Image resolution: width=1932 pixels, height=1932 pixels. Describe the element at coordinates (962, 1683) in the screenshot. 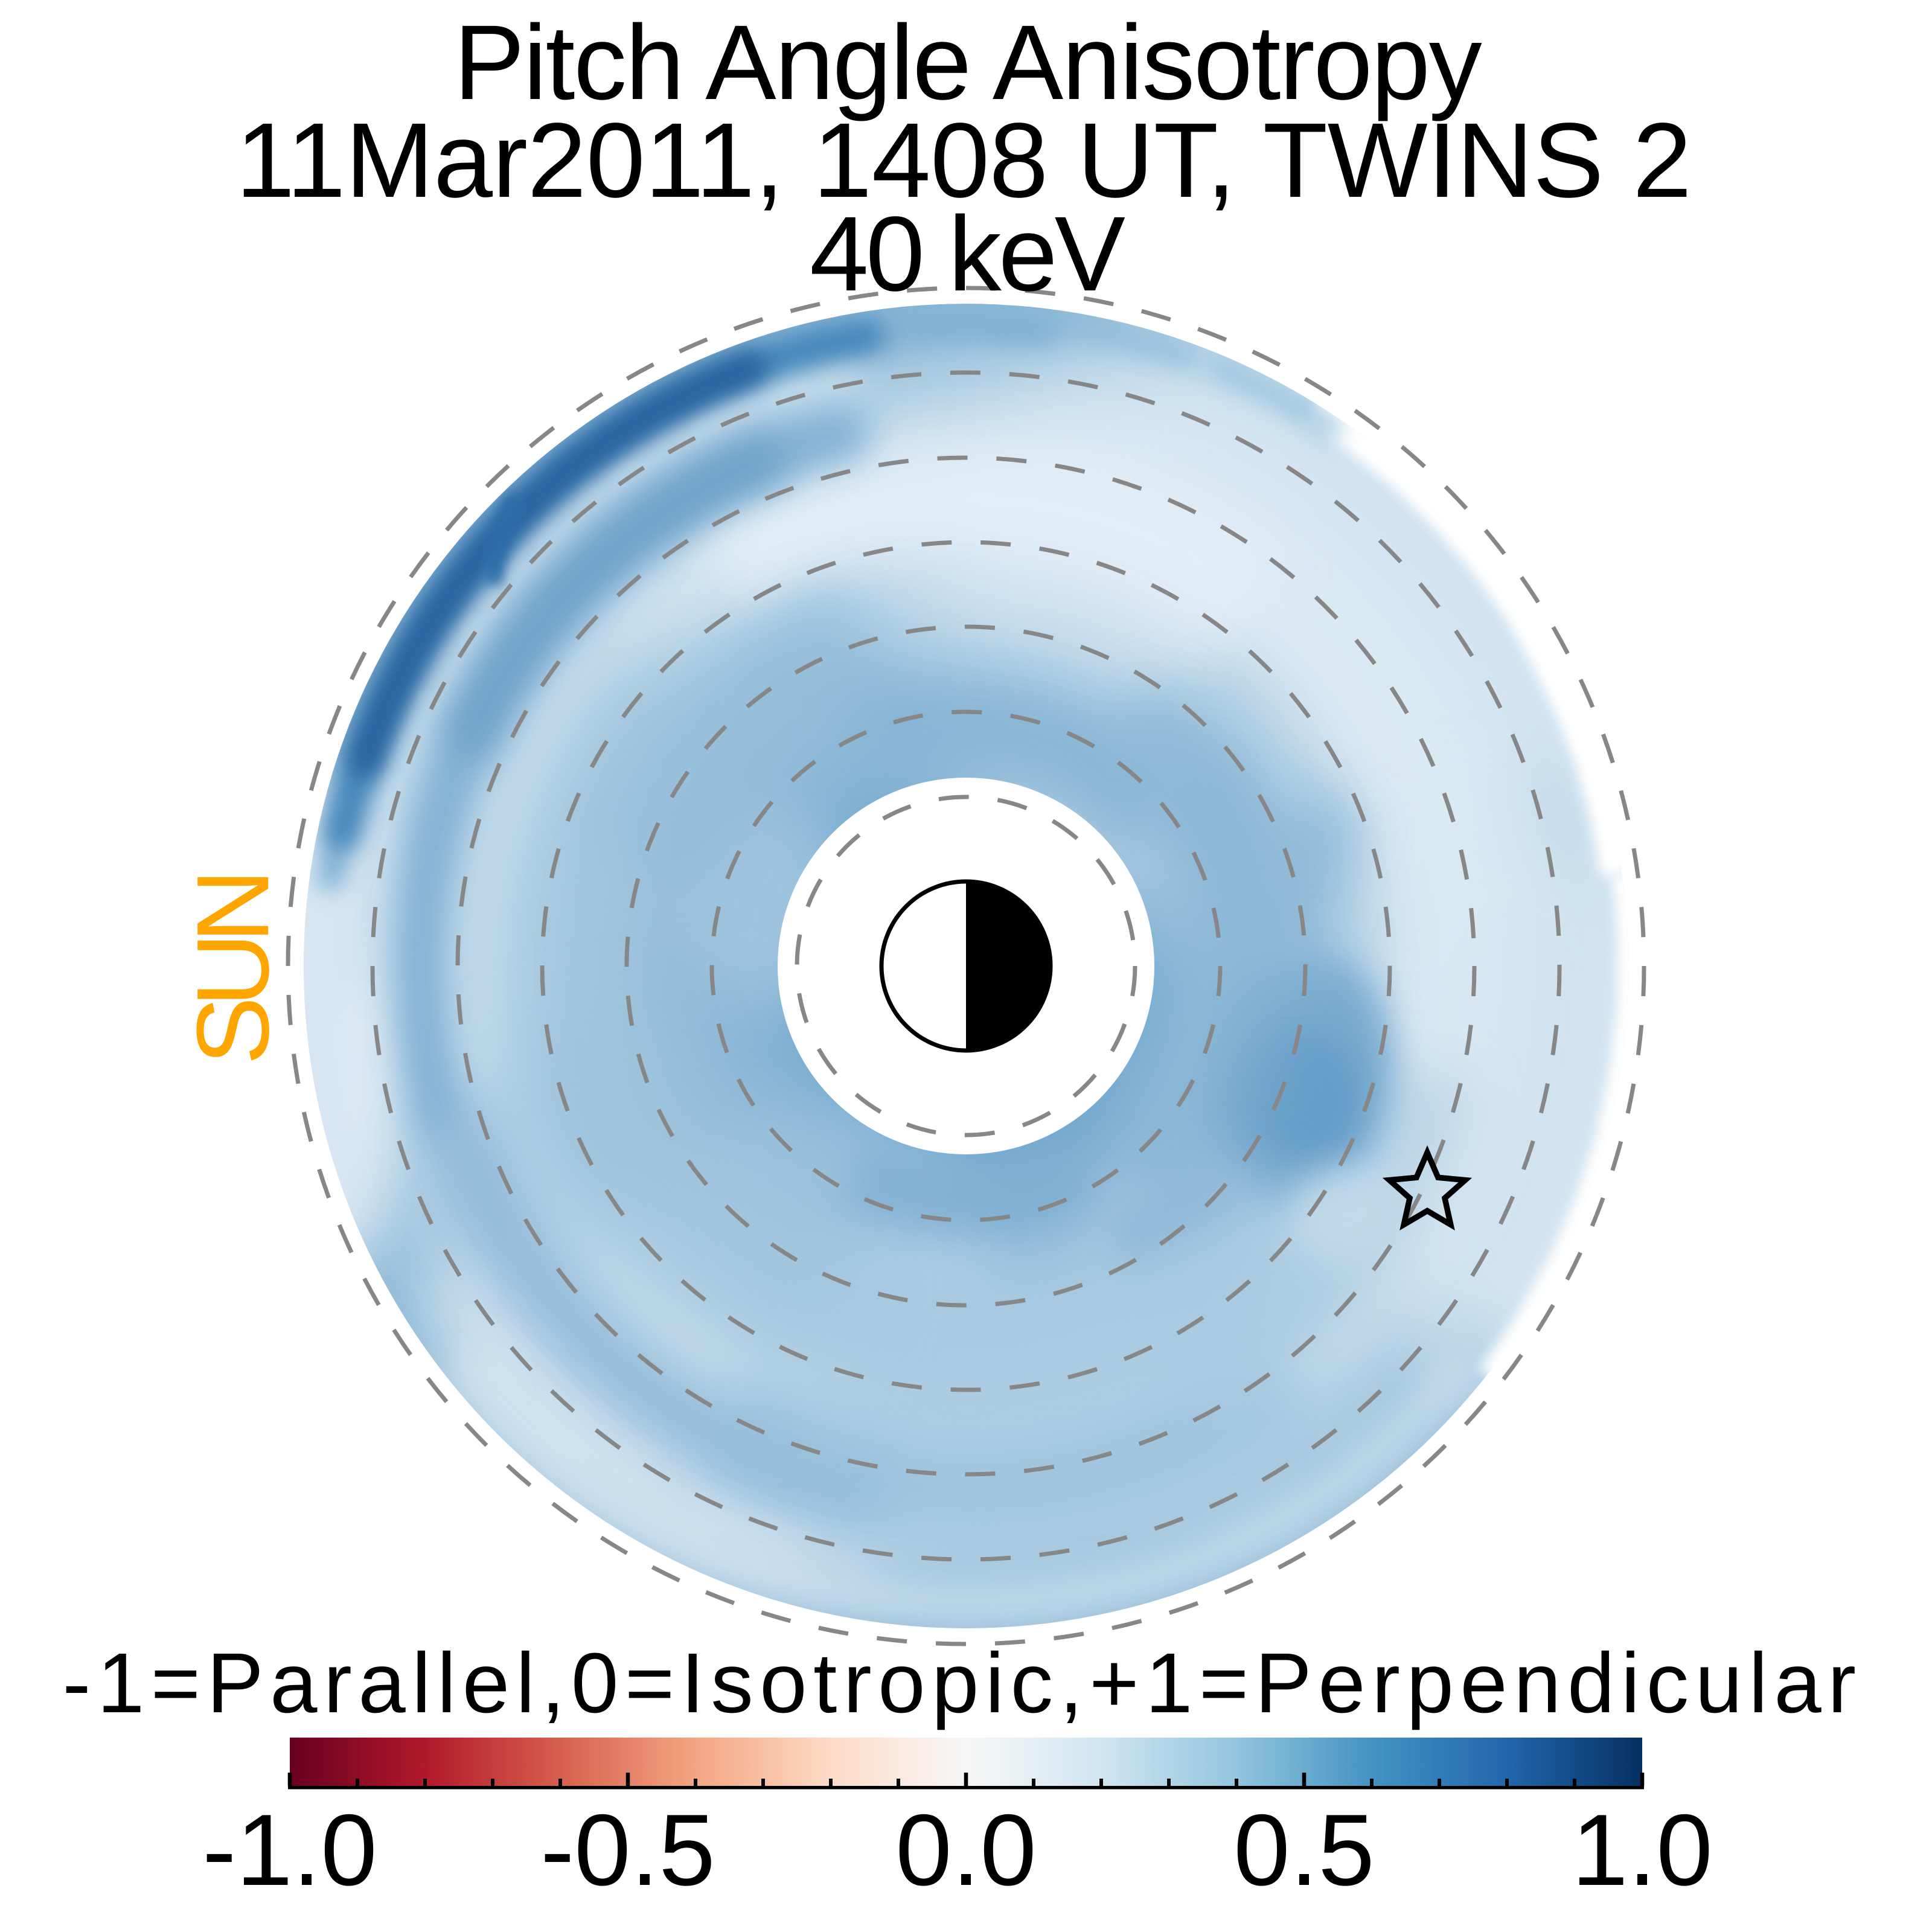

I see `svg-text:-1=Parallel,0=Isotropic,+1=Per: -1=Parallel,0=Isotropic,+1=Perpendicular` at that location.